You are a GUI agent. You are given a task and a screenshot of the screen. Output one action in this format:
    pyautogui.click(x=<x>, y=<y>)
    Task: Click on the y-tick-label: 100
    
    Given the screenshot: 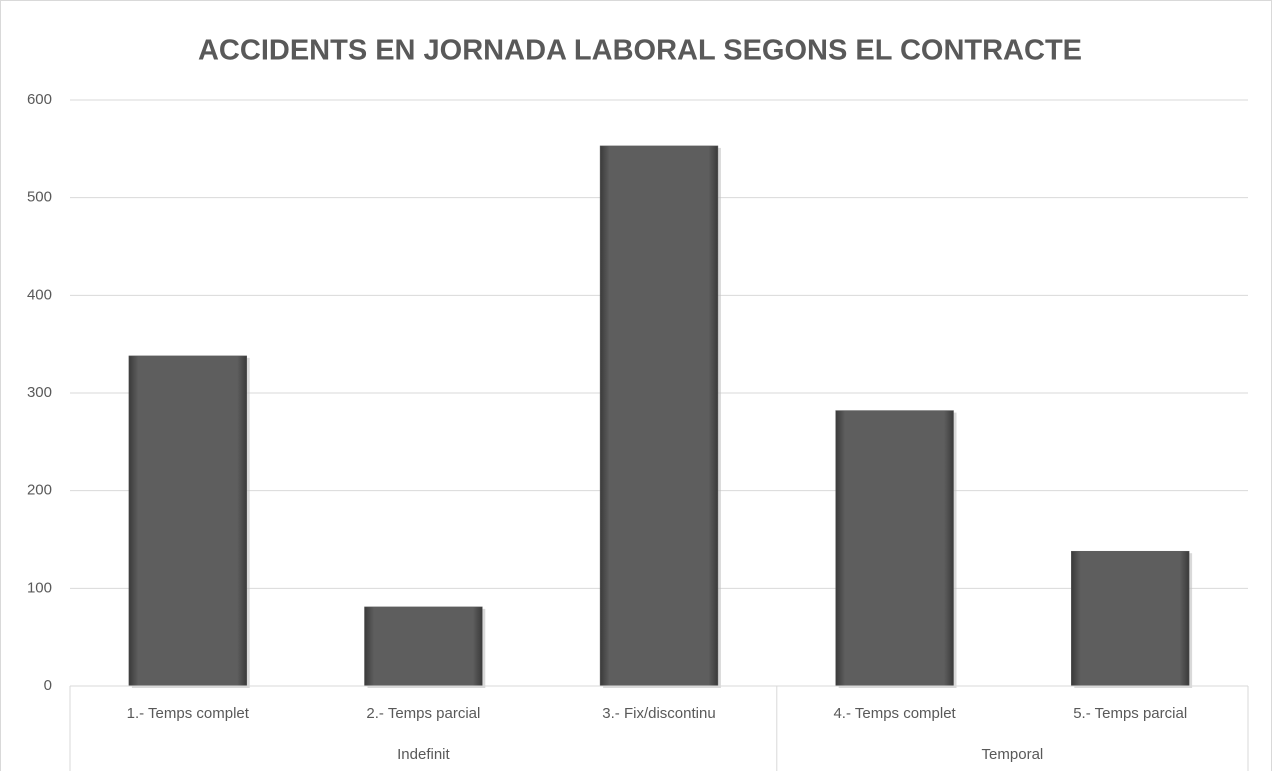 What is the action you would take?
    pyautogui.click(x=39, y=587)
    